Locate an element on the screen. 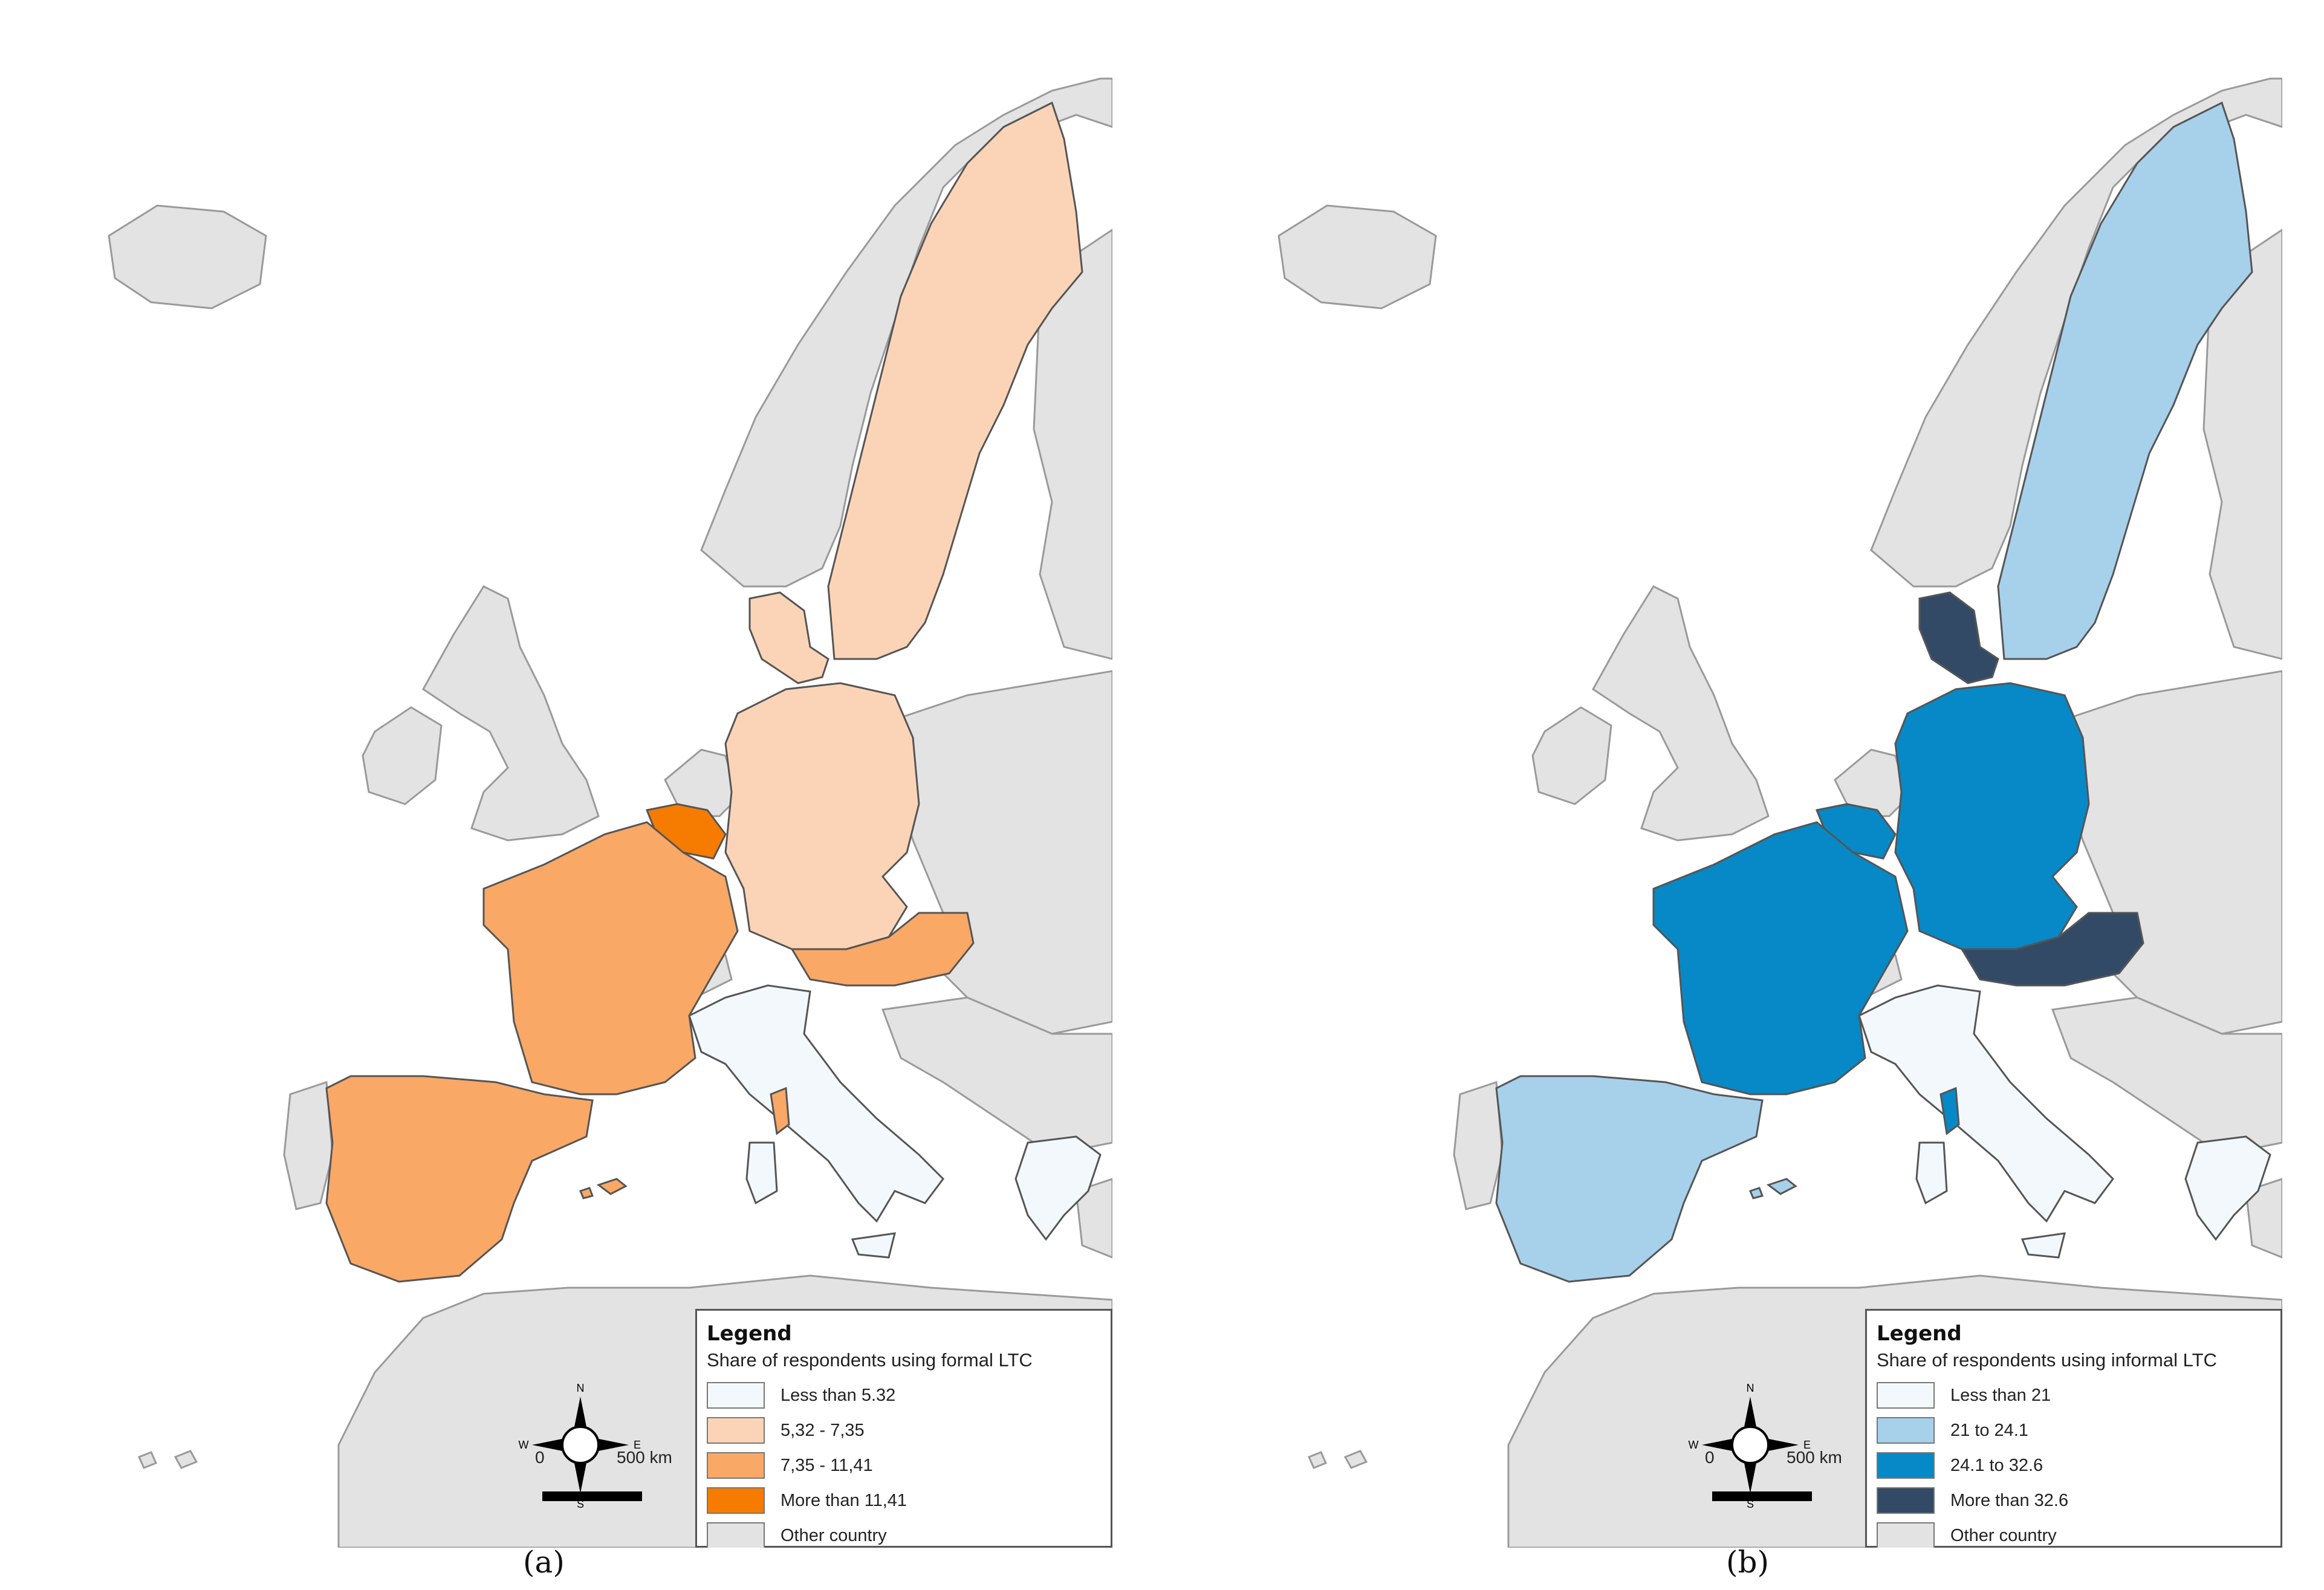 The width and height of the screenshot is (2324, 1590). legend-label: 7,35 - 11,41 is located at coordinates (827, 1465).